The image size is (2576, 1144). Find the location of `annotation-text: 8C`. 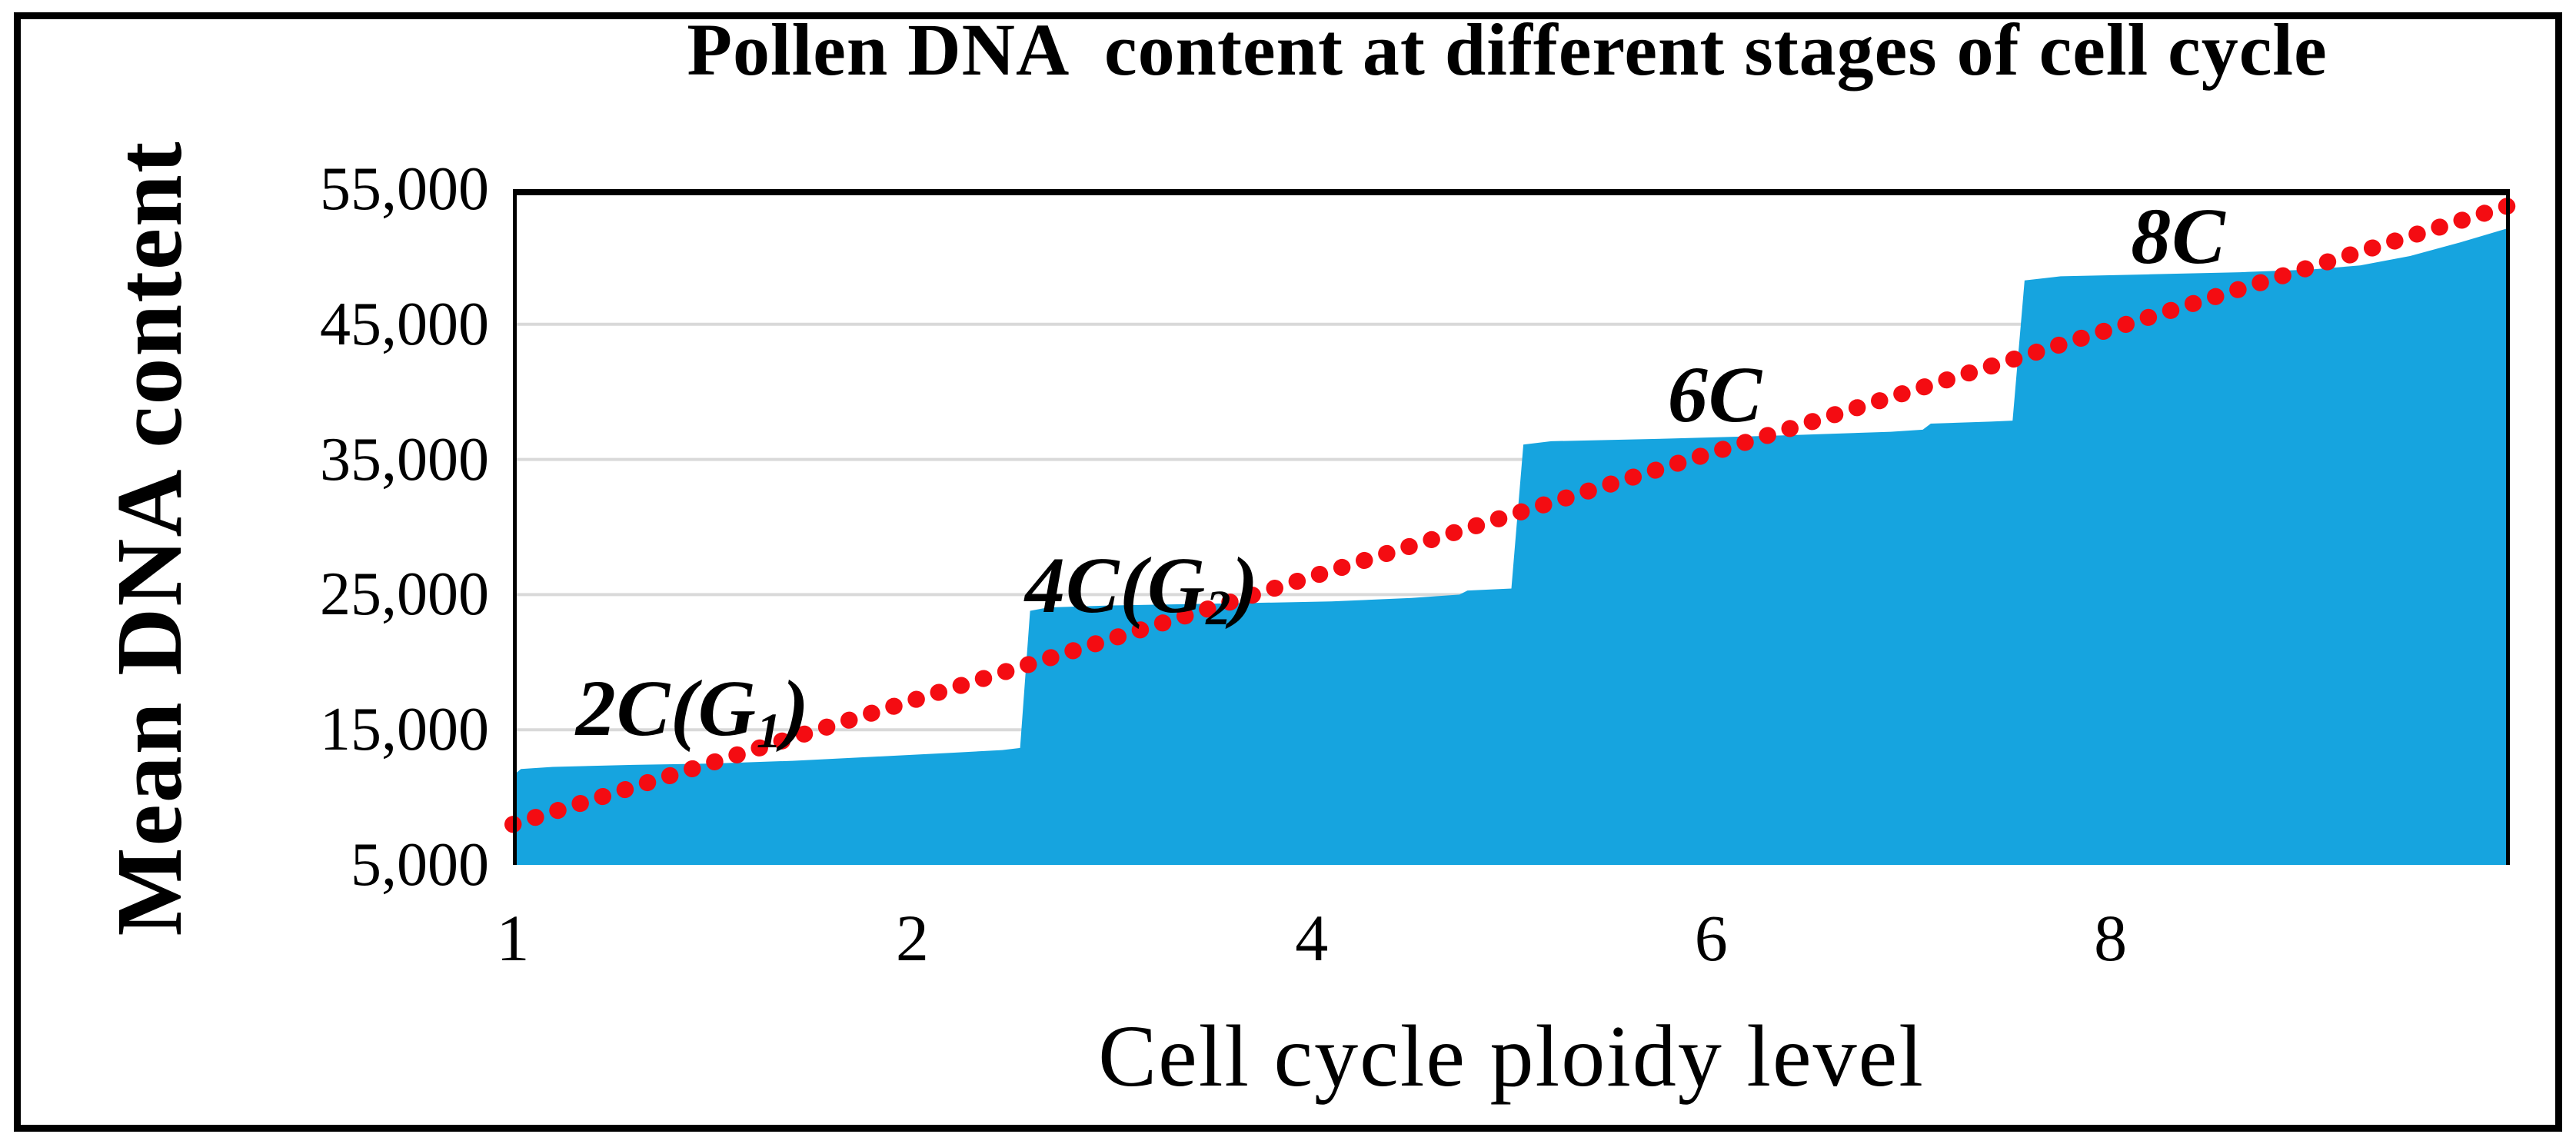

annotation-text: 8C is located at coordinates (2178, 236).